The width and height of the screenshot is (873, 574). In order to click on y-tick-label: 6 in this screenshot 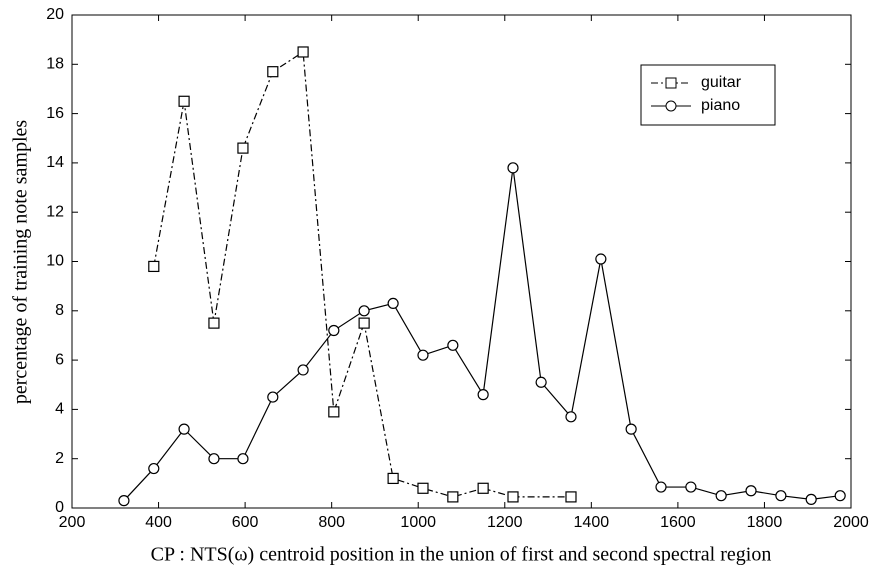, I will do `click(59, 359)`.